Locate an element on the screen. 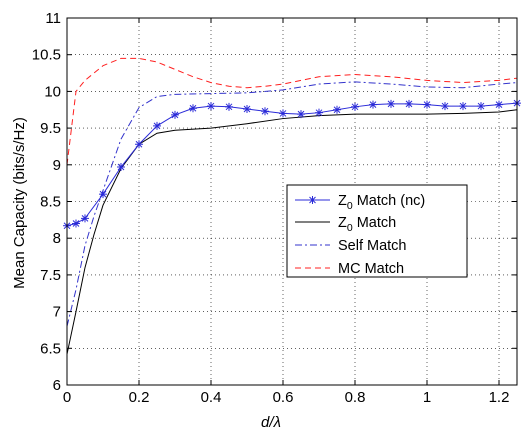 Image resolution: width=531 pixels, height=436 pixels. legend-entry: MC Match is located at coordinates (349, 269).